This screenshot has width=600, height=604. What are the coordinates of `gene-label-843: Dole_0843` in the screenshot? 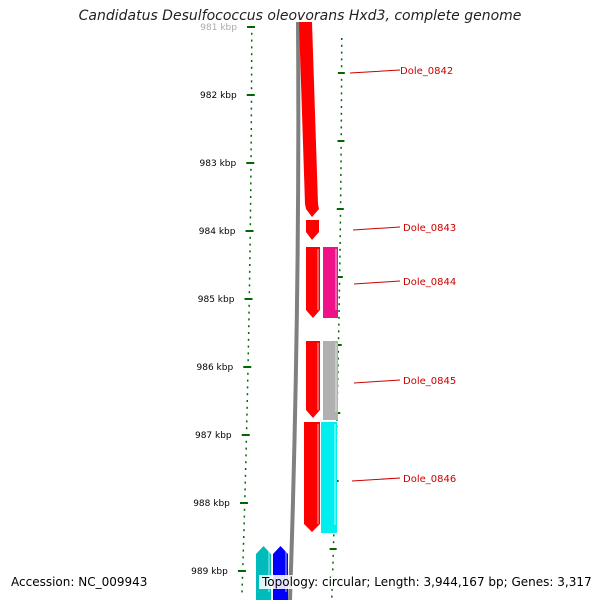 It's located at (429, 228).